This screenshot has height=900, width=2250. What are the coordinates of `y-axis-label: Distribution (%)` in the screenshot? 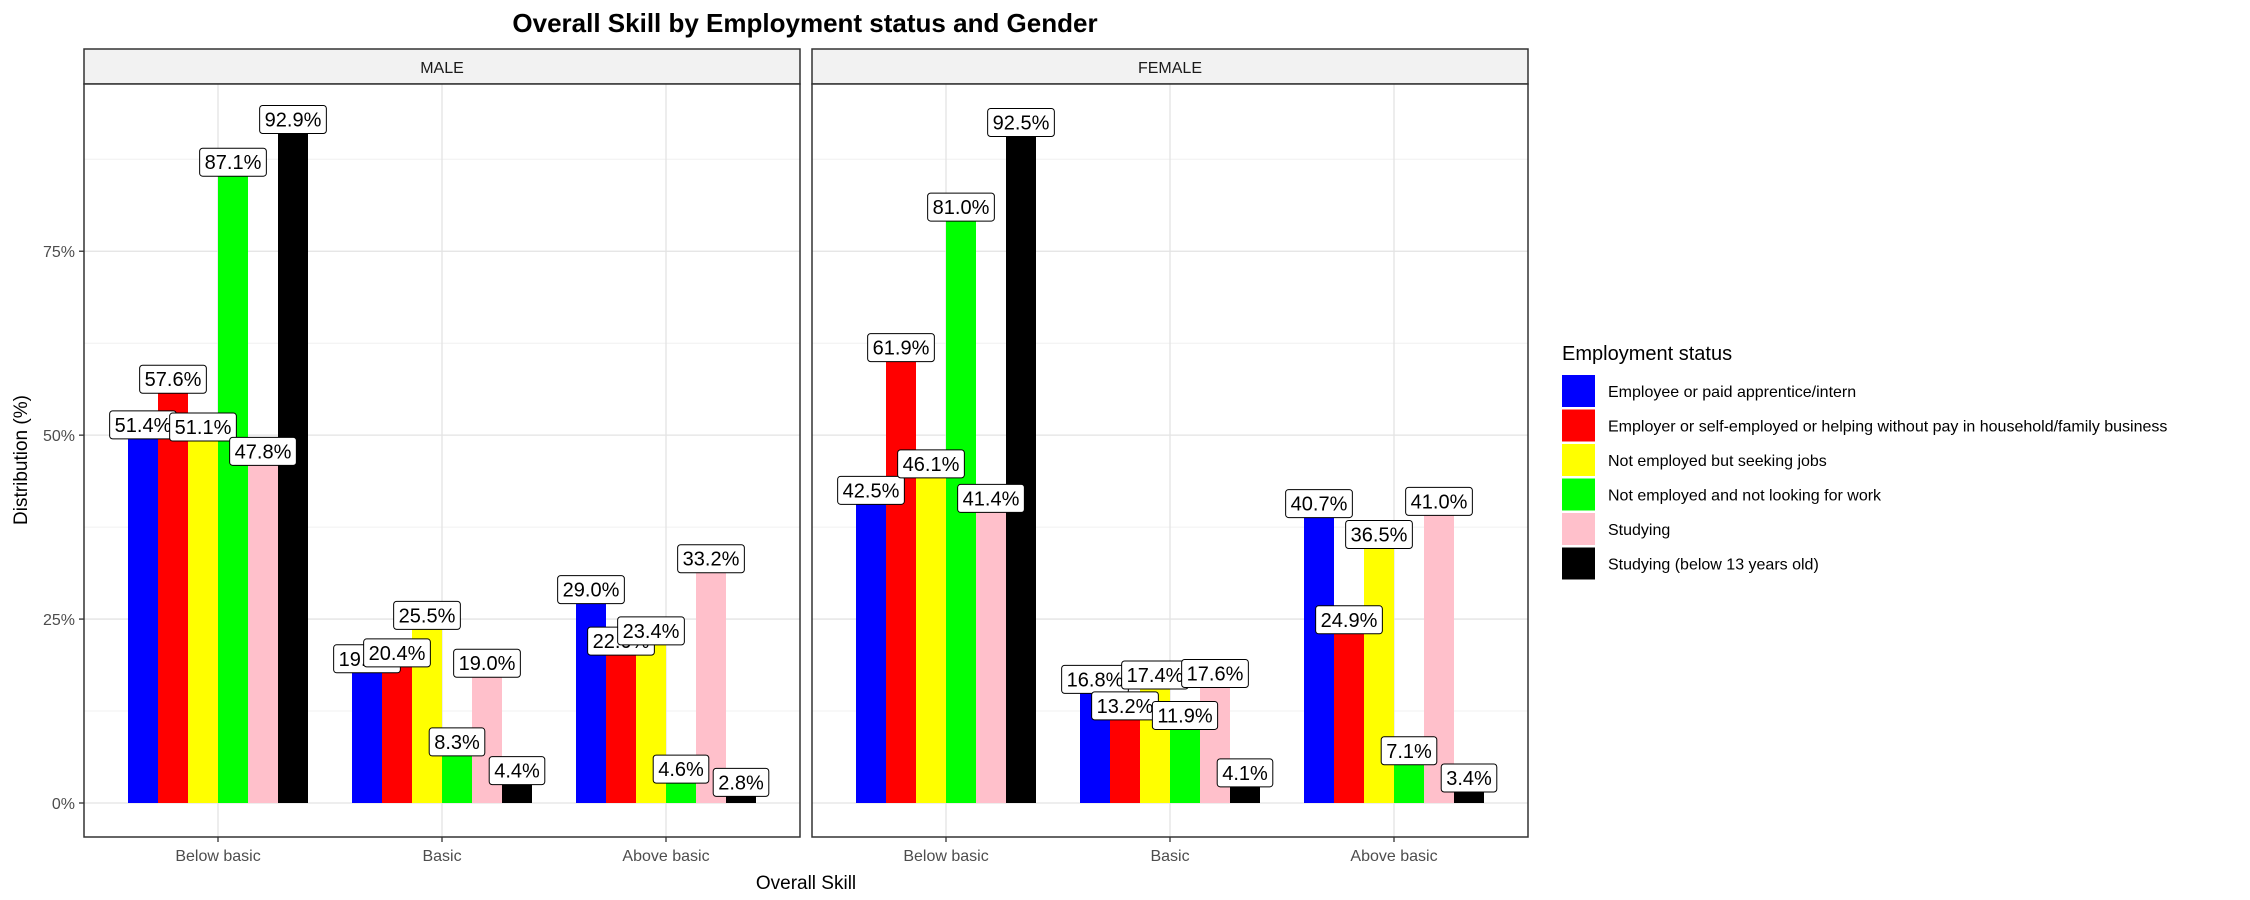 It's located at (21, 460).